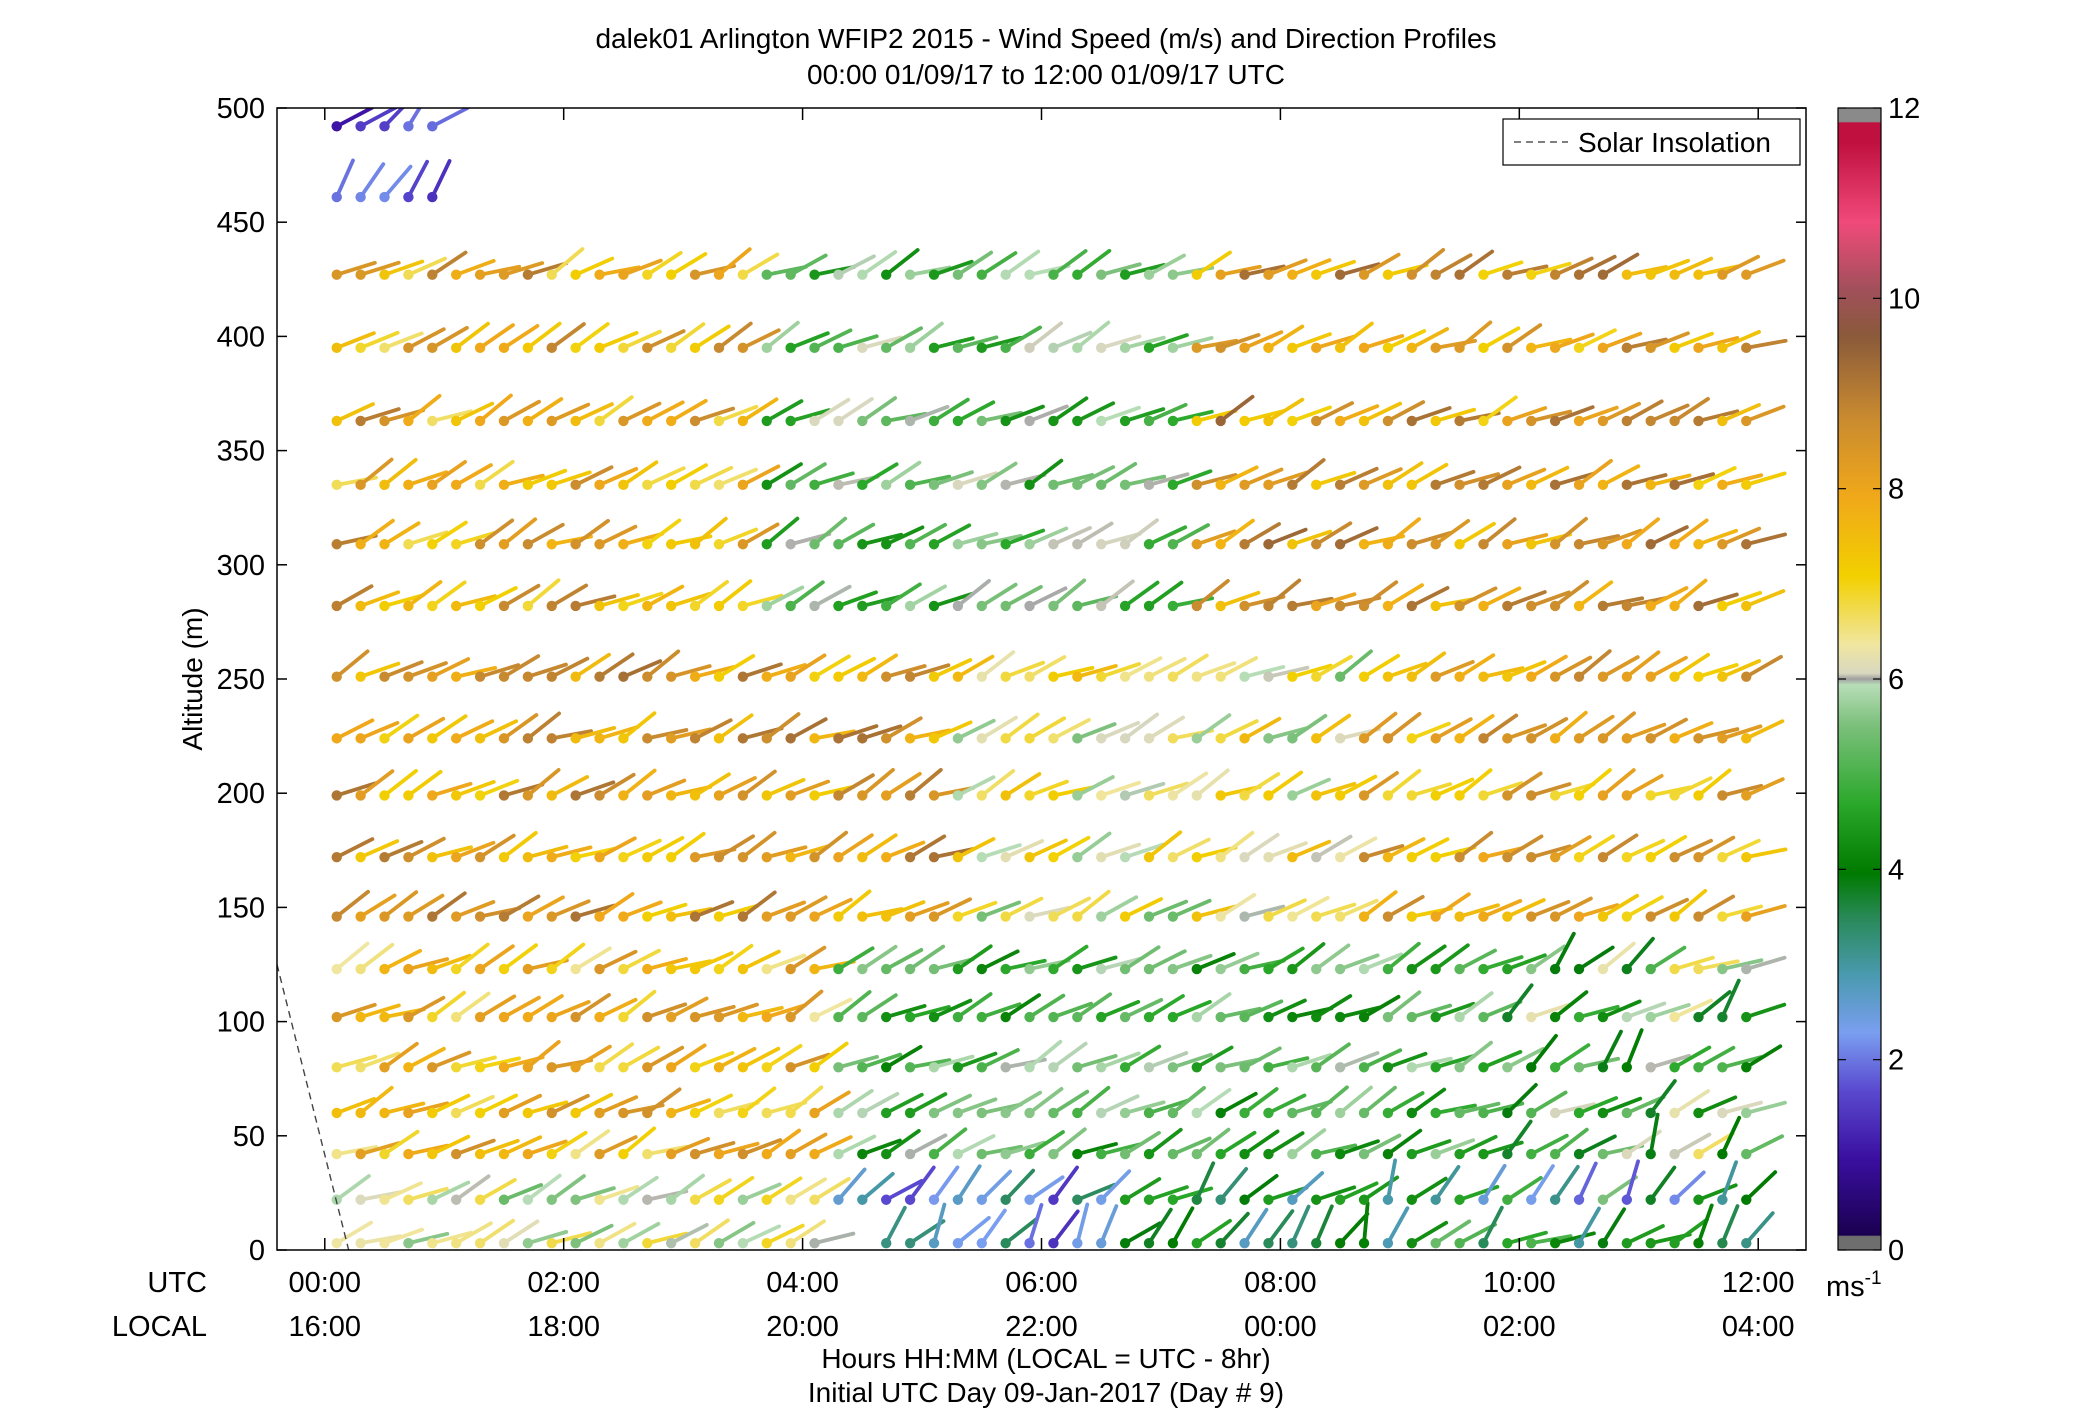 This screenshot has height=1425, width=2098. I want to click on y-tick-label: 200, so click(241, 794).